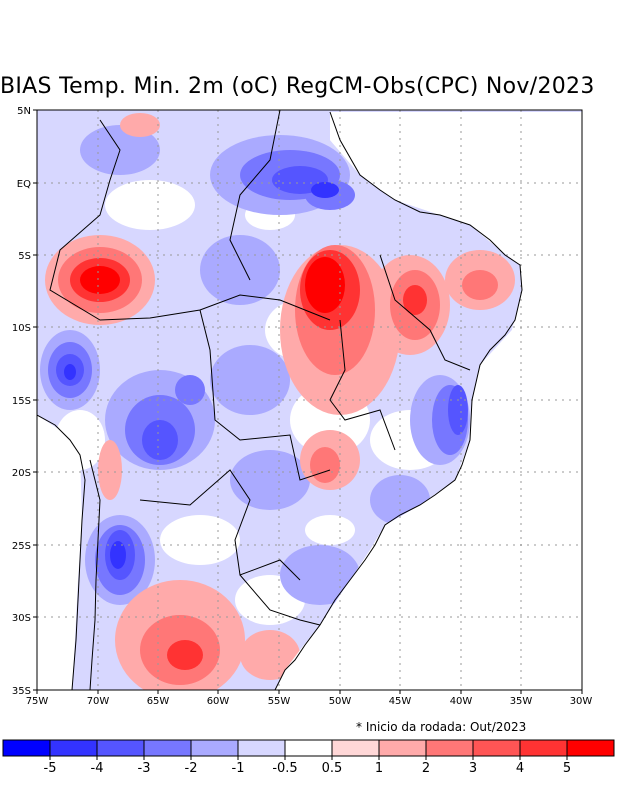 This screenshot has width=618, height=800. I want to click on colorbar-label: -2, so click(191, 768).